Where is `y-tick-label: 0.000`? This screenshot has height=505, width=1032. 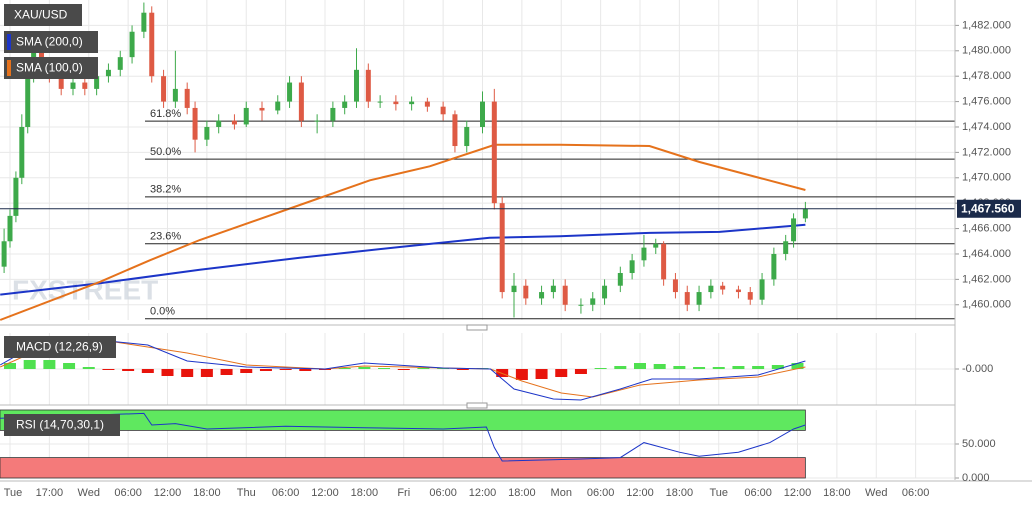
y-tick-label: 0.000 is located at coordinates (976, 478).